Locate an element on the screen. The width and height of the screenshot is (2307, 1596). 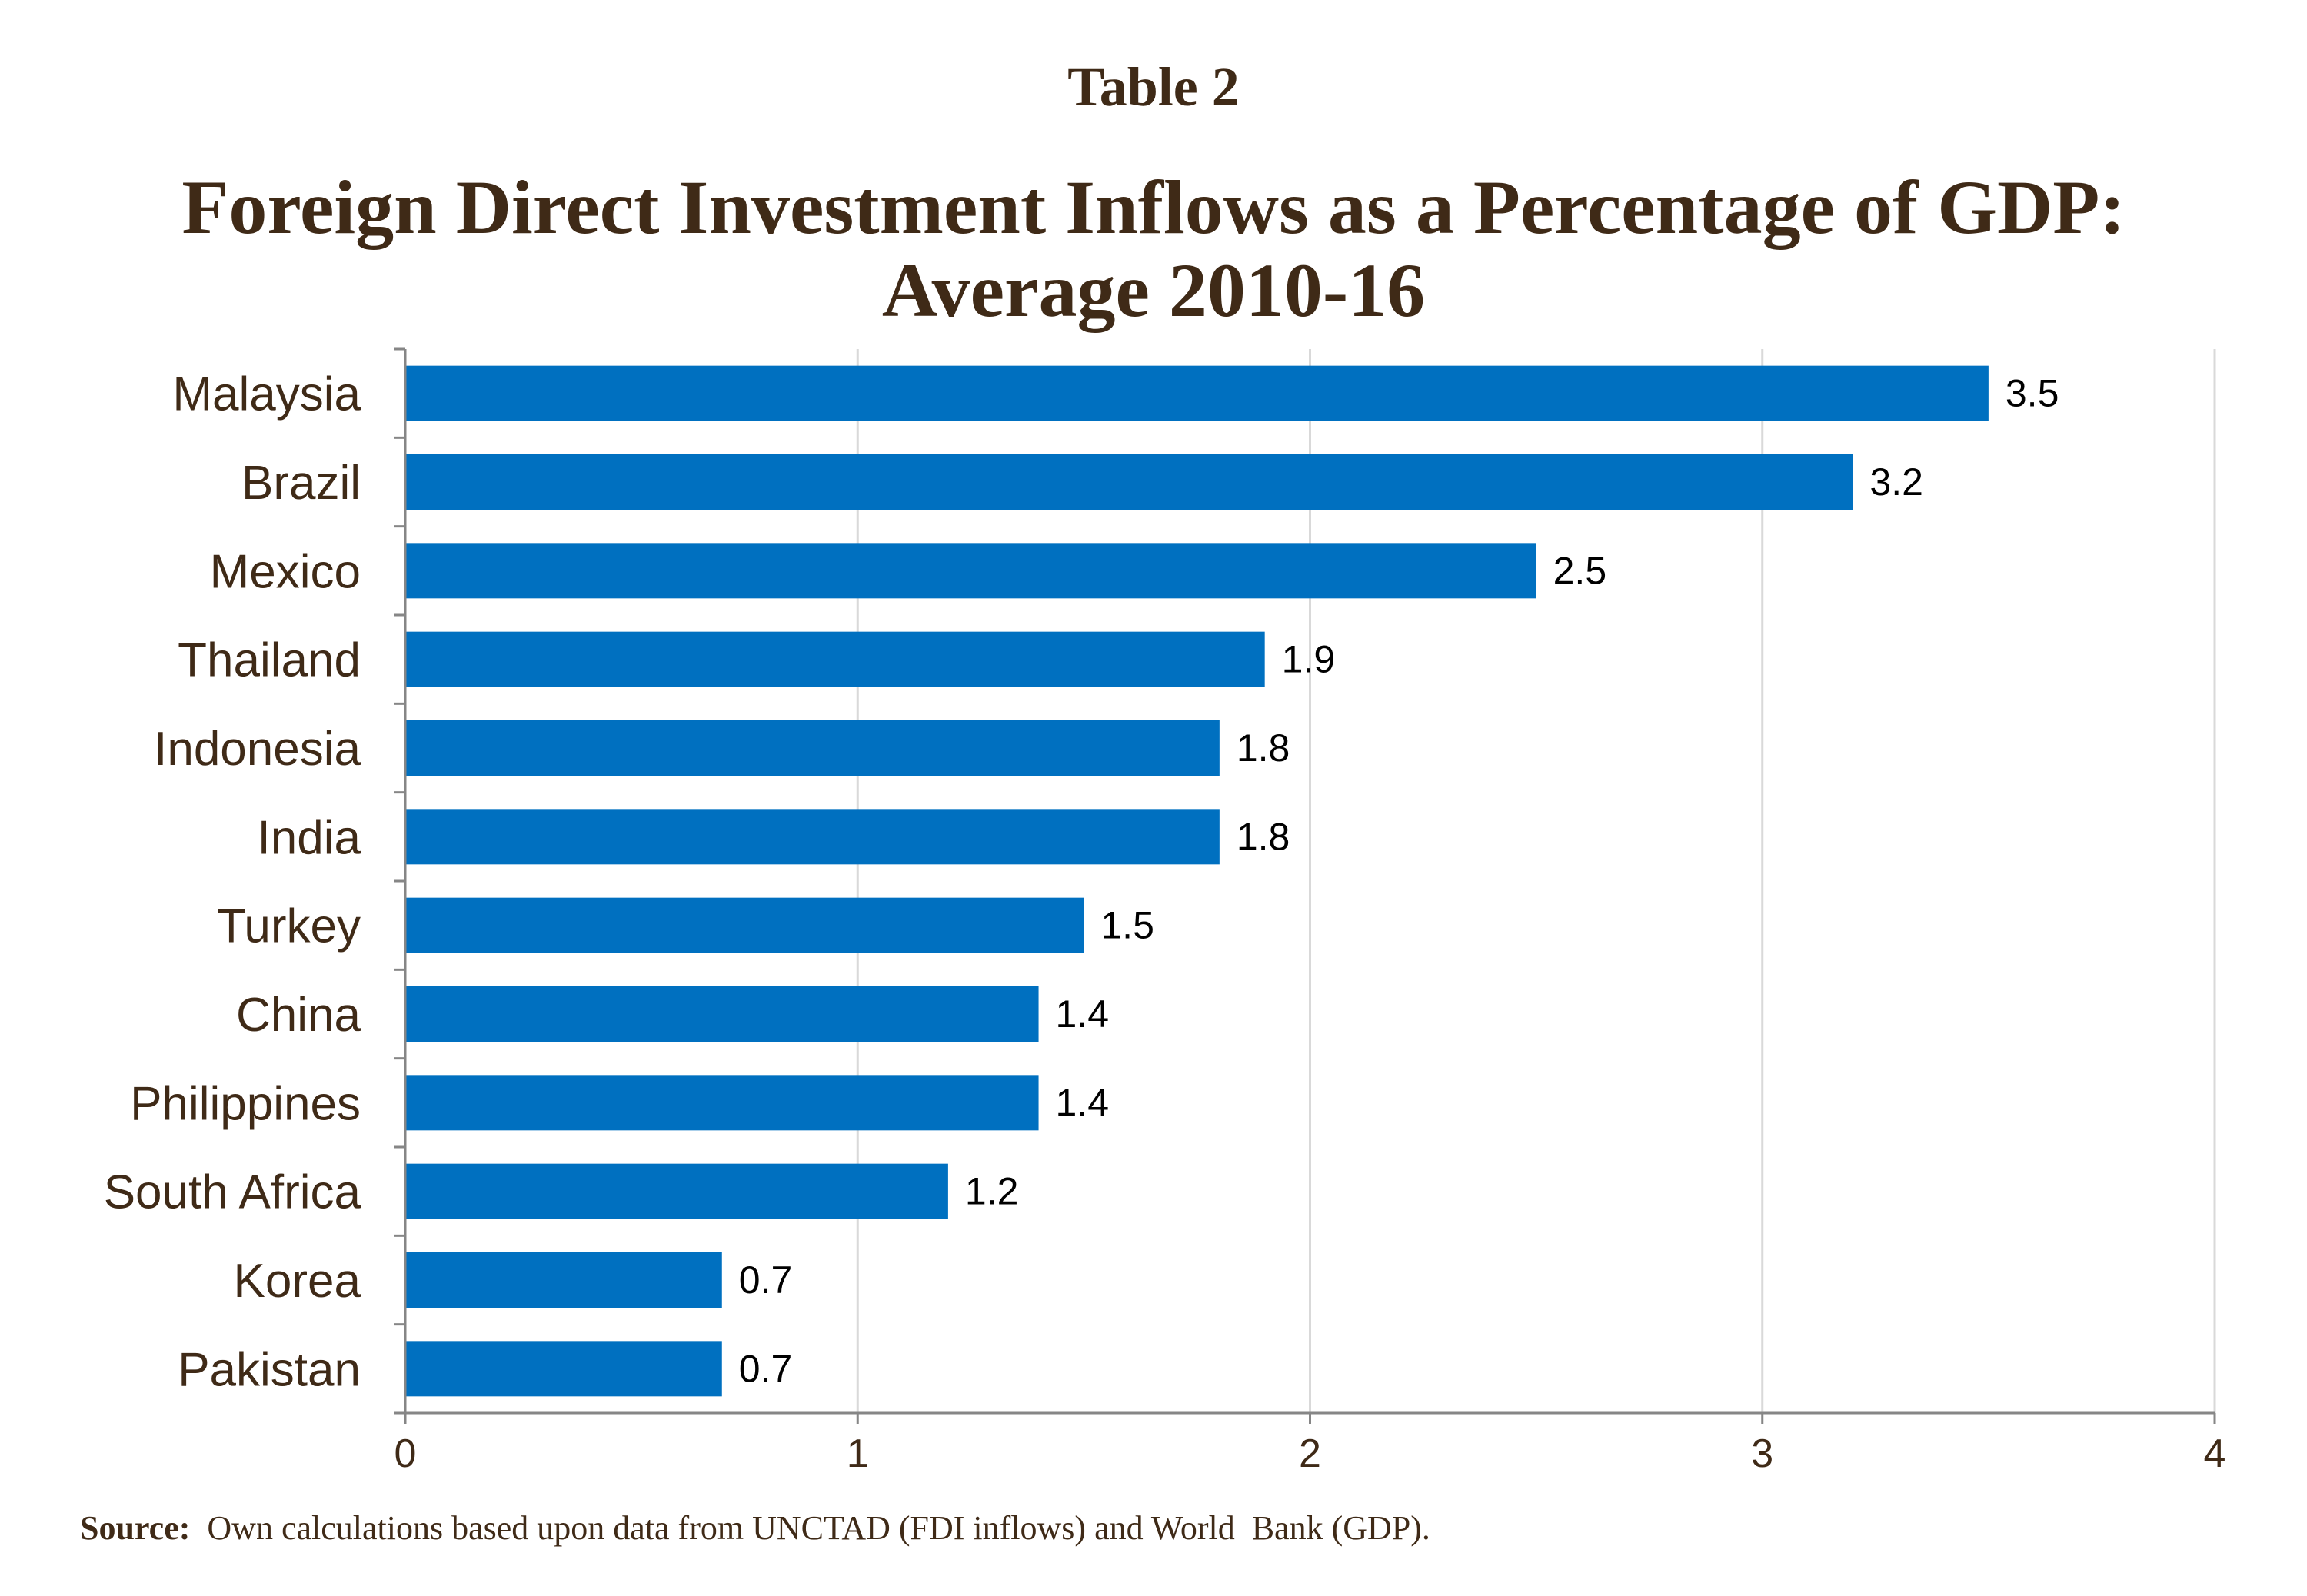
category-label-indonesia: Indonesia is located at coordinates (257, 749).